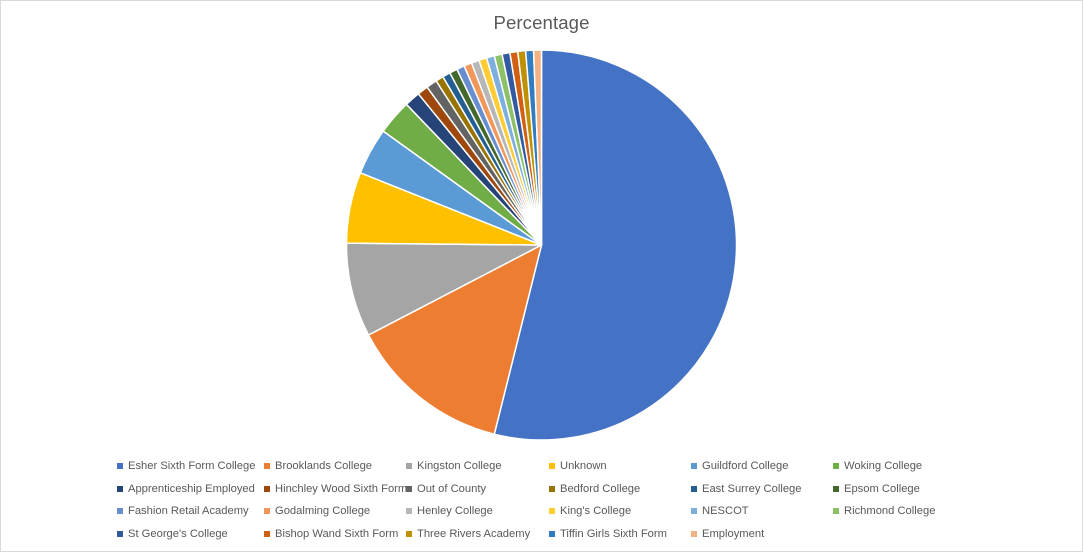 This screenshot has height=552, width=1083. I want to click on legend-item: Woking College, so click(877, 466).